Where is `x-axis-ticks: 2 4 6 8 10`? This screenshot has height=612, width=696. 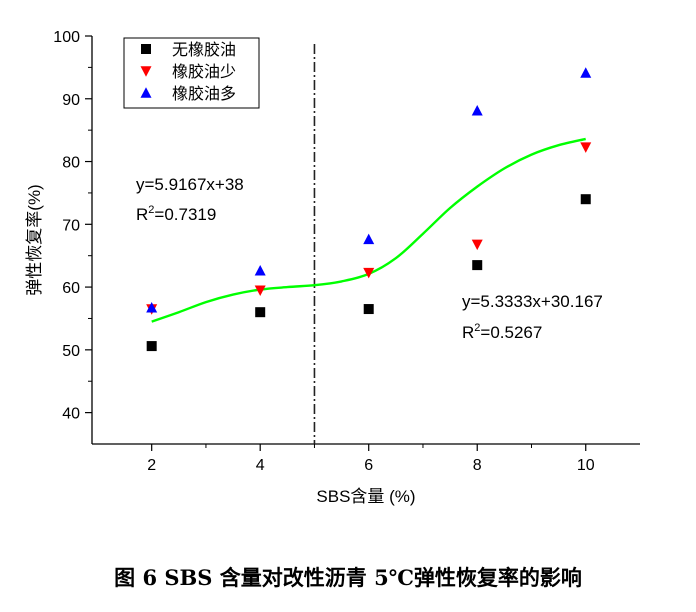 x-axis-ticks: 2 4 6 8 10 is located at coordinates (371, 459).